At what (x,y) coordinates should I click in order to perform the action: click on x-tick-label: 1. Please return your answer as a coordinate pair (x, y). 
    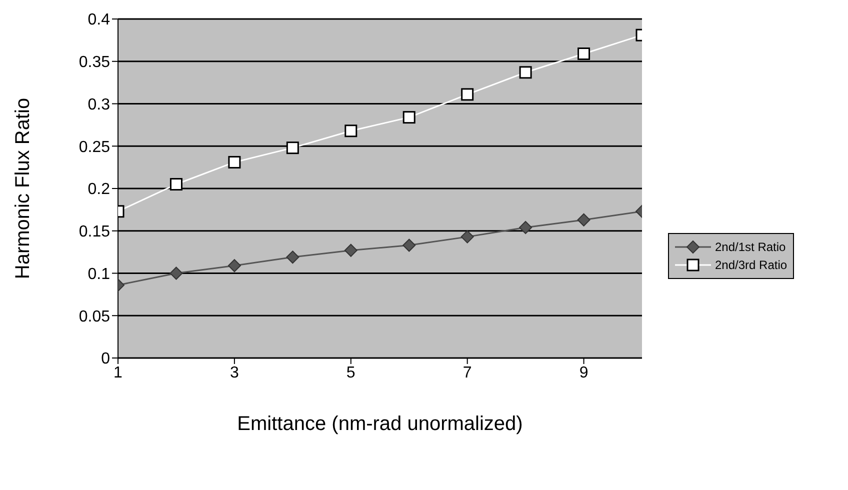
    Looking at the image, I should click on (118, 373).